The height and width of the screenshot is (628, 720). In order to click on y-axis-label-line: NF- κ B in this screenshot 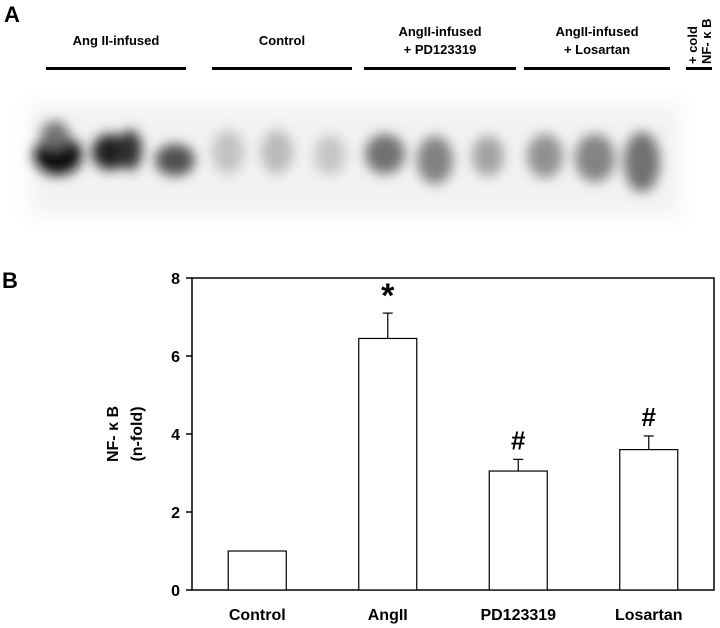, I will do `click(113, 434)`.